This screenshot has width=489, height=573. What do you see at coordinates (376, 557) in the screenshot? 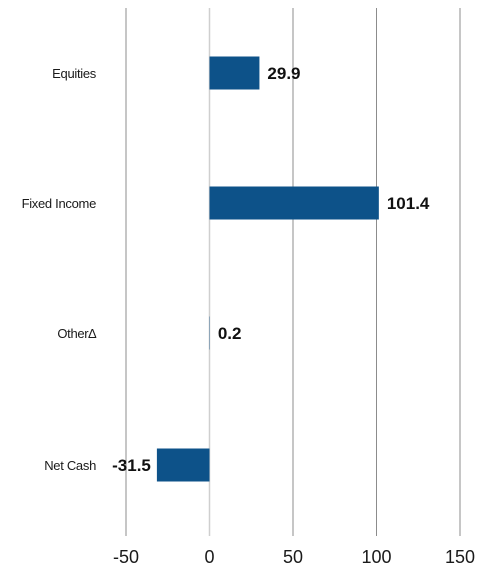
I see `x-tick-label: 100` at bounding box center [376, 557].